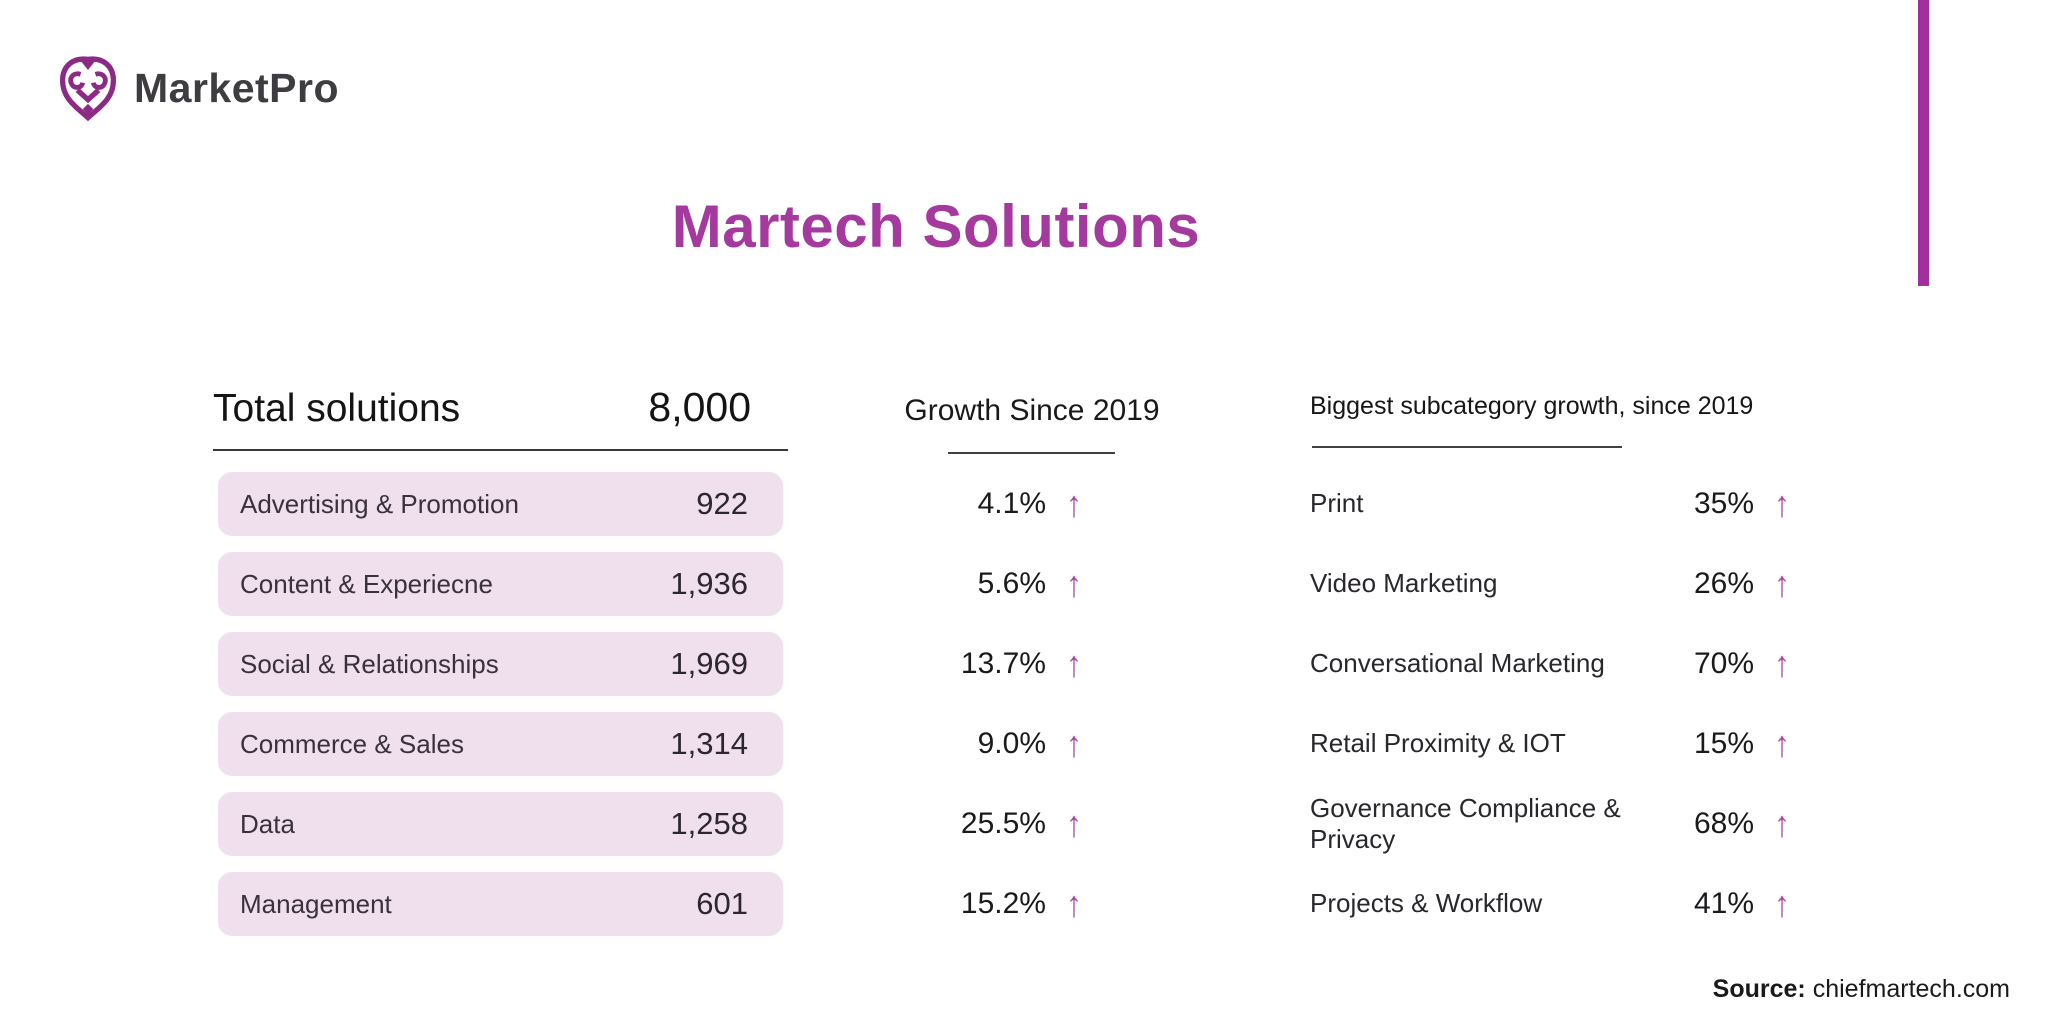  I want to click on table-row: Content & Experiecne 1,936, so click(500, 584).